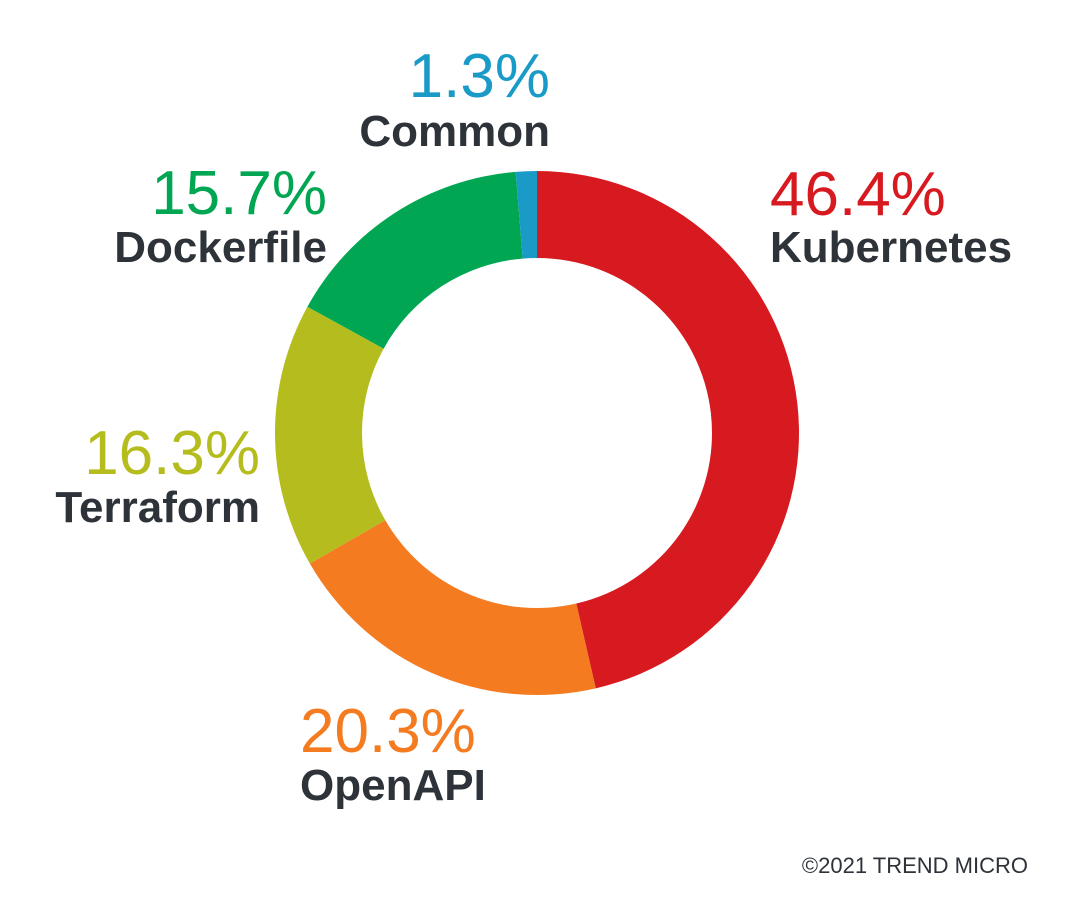 Image resolution: width=1072 pixels, height=915 pixels. Describe the element at coordinates (454, 131) in the screenshot. I see `category-label: Common` at that location.